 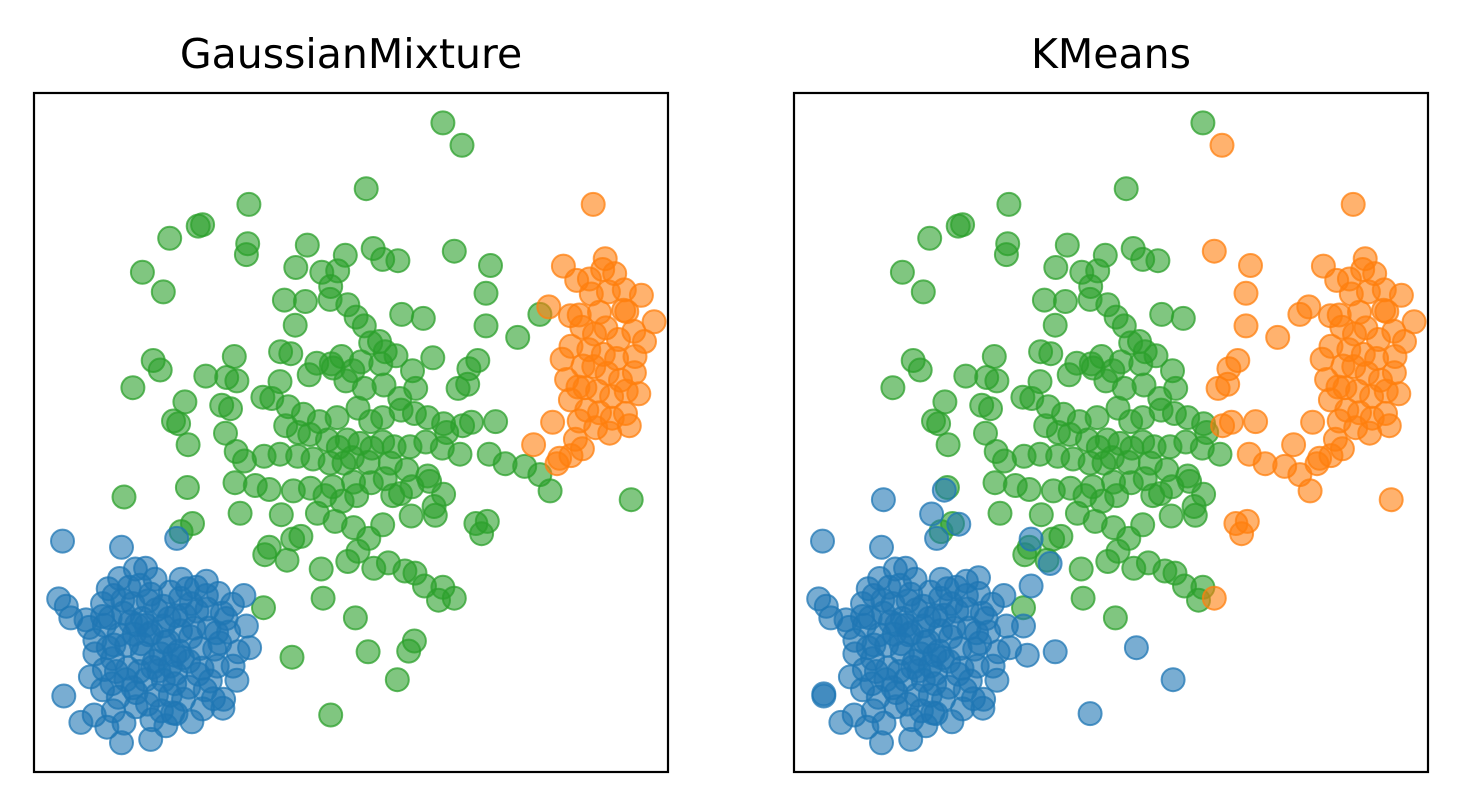 What do you see at coordinates (1111, 54) in the screenshot?
I see `panel-title-kmeans: KMeans` at bounding box center [1111, 54].